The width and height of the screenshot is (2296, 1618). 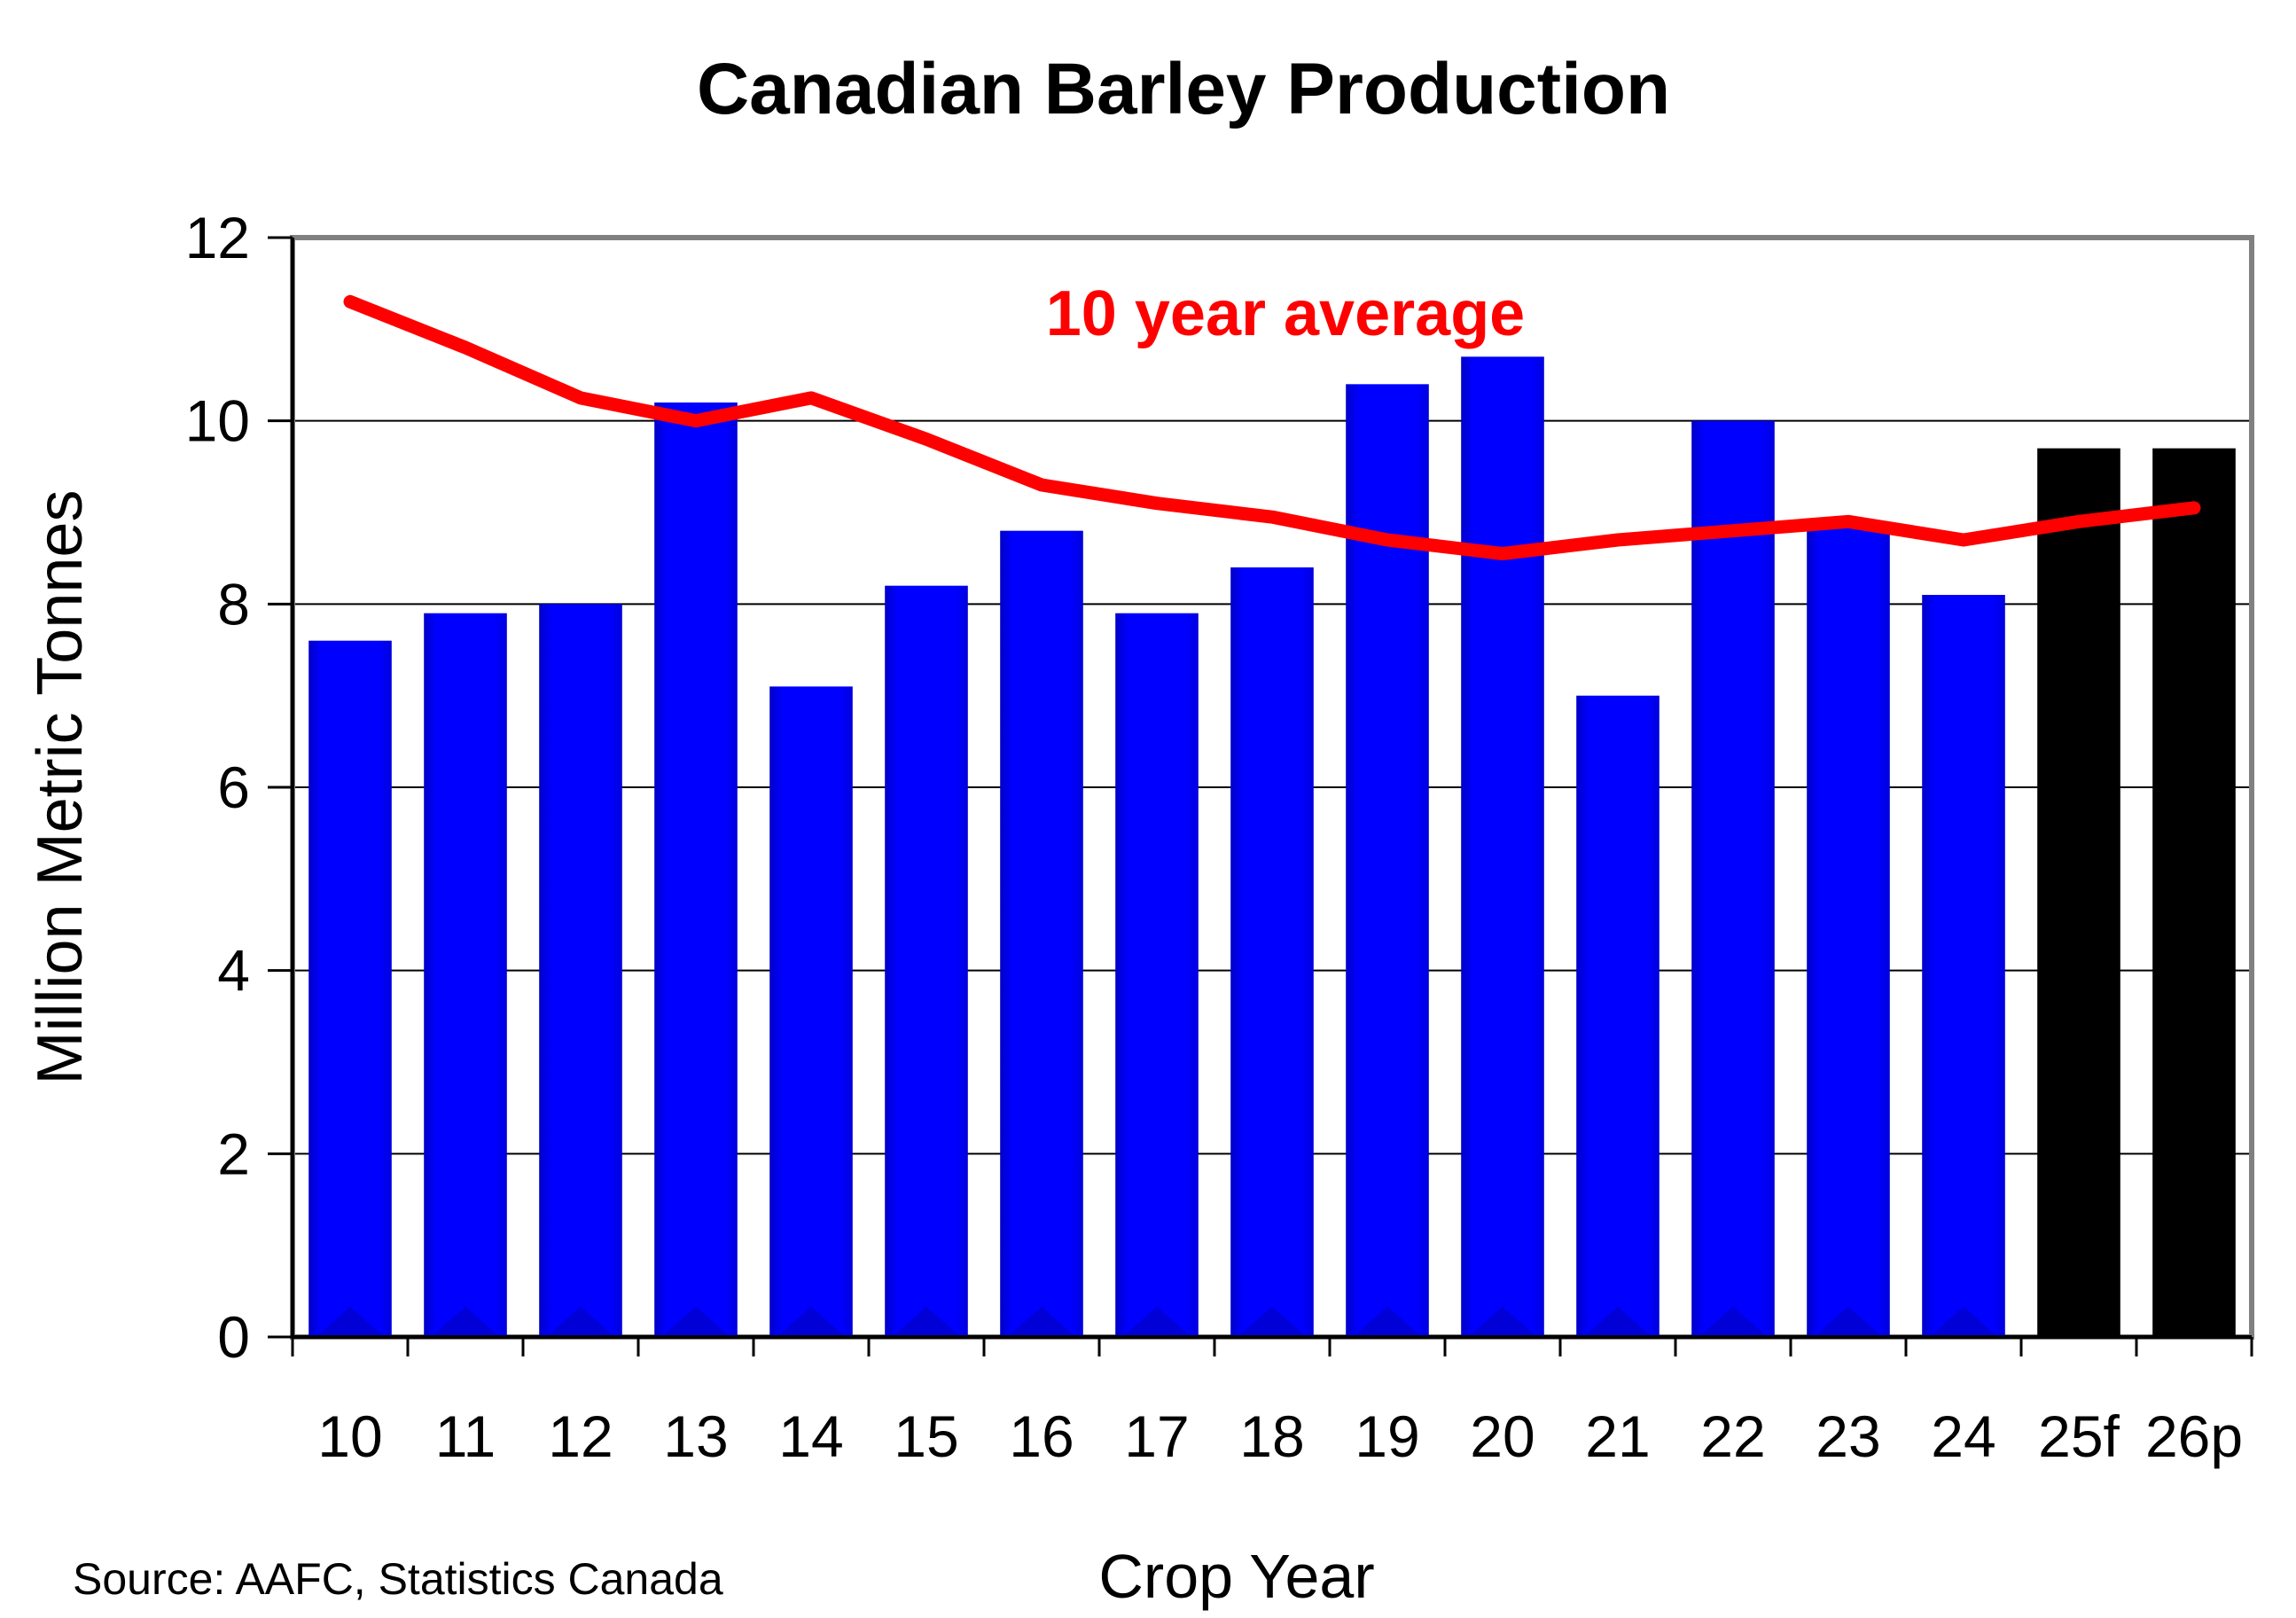 What do you see at coordinates (1041, 1436) in the screenshot?
I see `x-tick-label: 16` at bounding box center [1041, 1436].